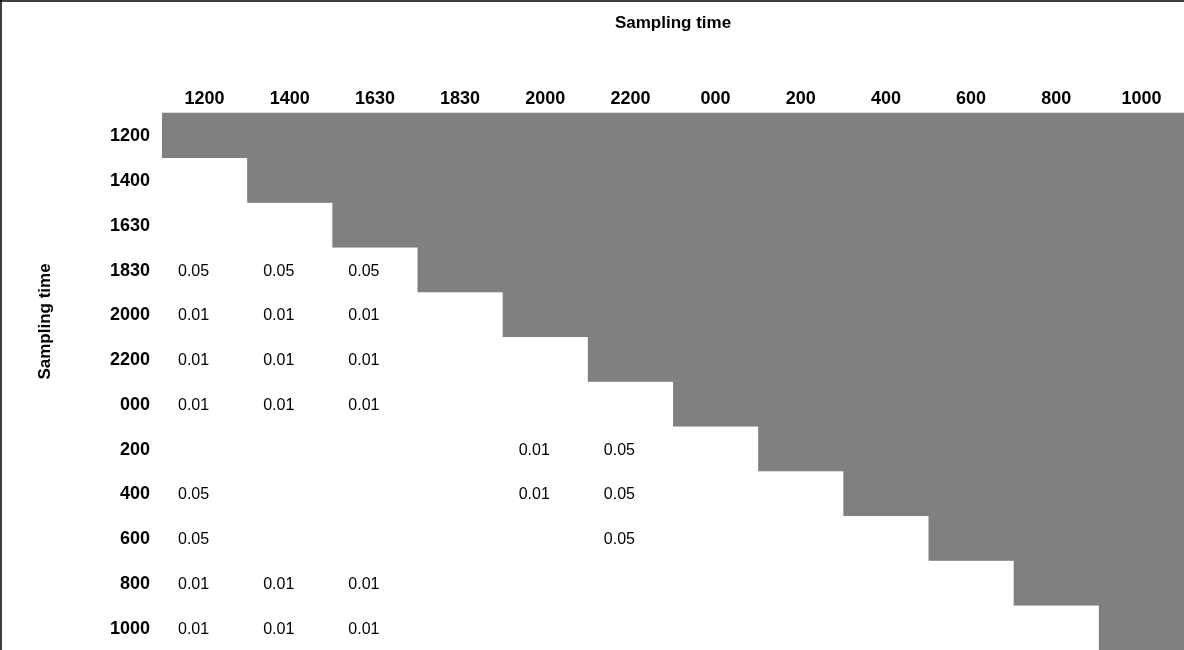 Image resolution: width=1184 pixels, height=650 pixels. I want to click on x-axis-title: Sampling time, so click(673, 22).